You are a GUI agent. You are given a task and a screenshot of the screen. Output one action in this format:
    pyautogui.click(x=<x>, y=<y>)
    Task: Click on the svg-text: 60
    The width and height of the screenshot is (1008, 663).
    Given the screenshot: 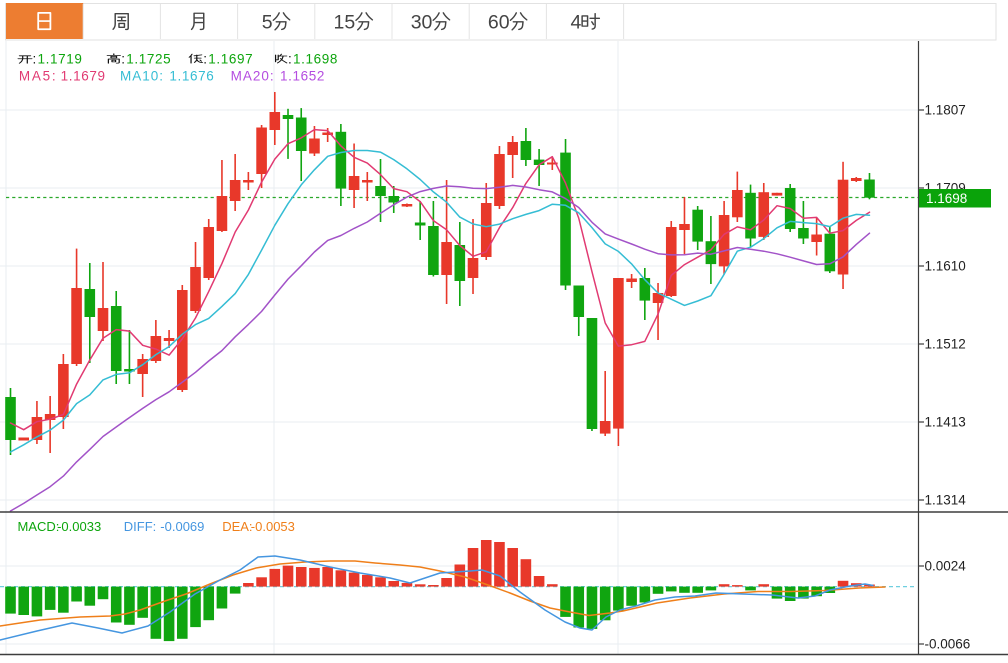 What is the action you would take?
    pyautogui.click(x=499, y=23)
    